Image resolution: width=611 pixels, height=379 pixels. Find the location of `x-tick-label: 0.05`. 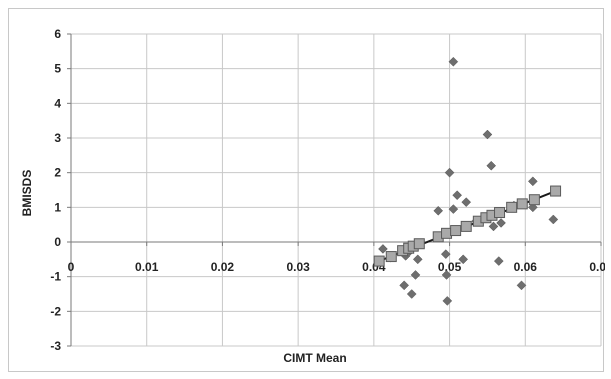

x-tick-label: 0.05 is located at coordinates (450, 267).